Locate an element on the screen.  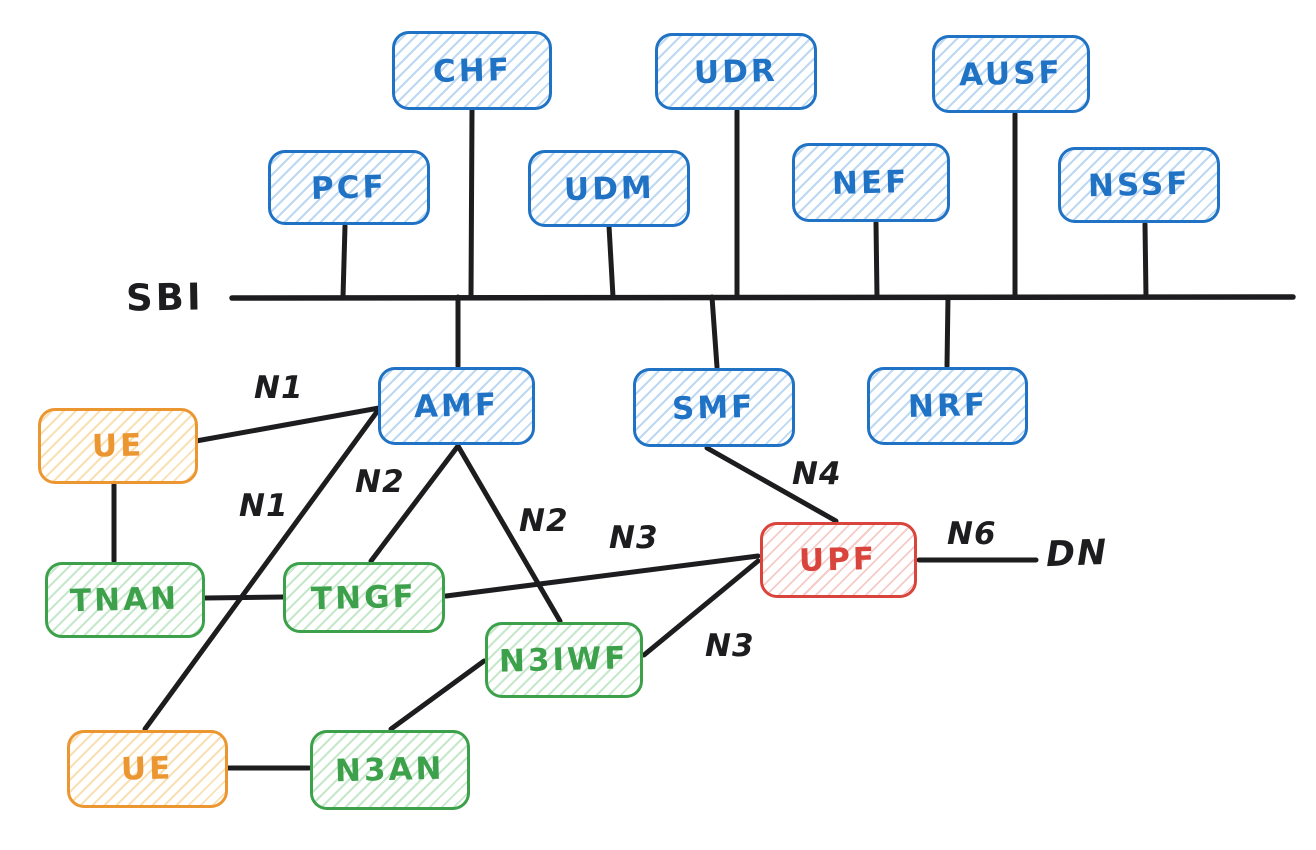
node-nef: NEF is located at coordinates (871, 182).